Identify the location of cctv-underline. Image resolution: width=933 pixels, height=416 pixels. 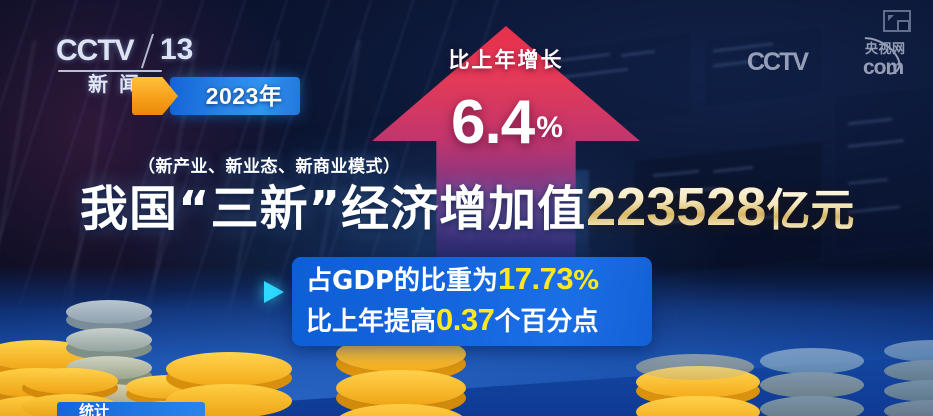
(110, 71).